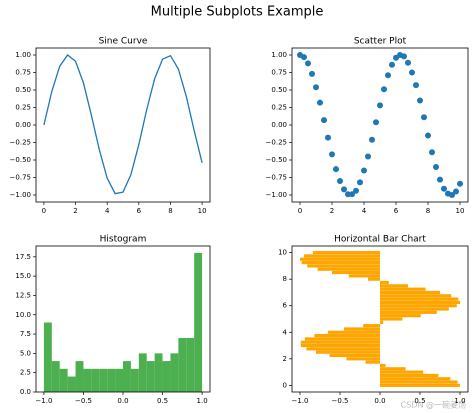 This screenshot has width=474, height=413. What do you see at coordinates (162, 401) in the screenshot?
I see `x-tick-label: 0.5` at bounding box center [162, 401].